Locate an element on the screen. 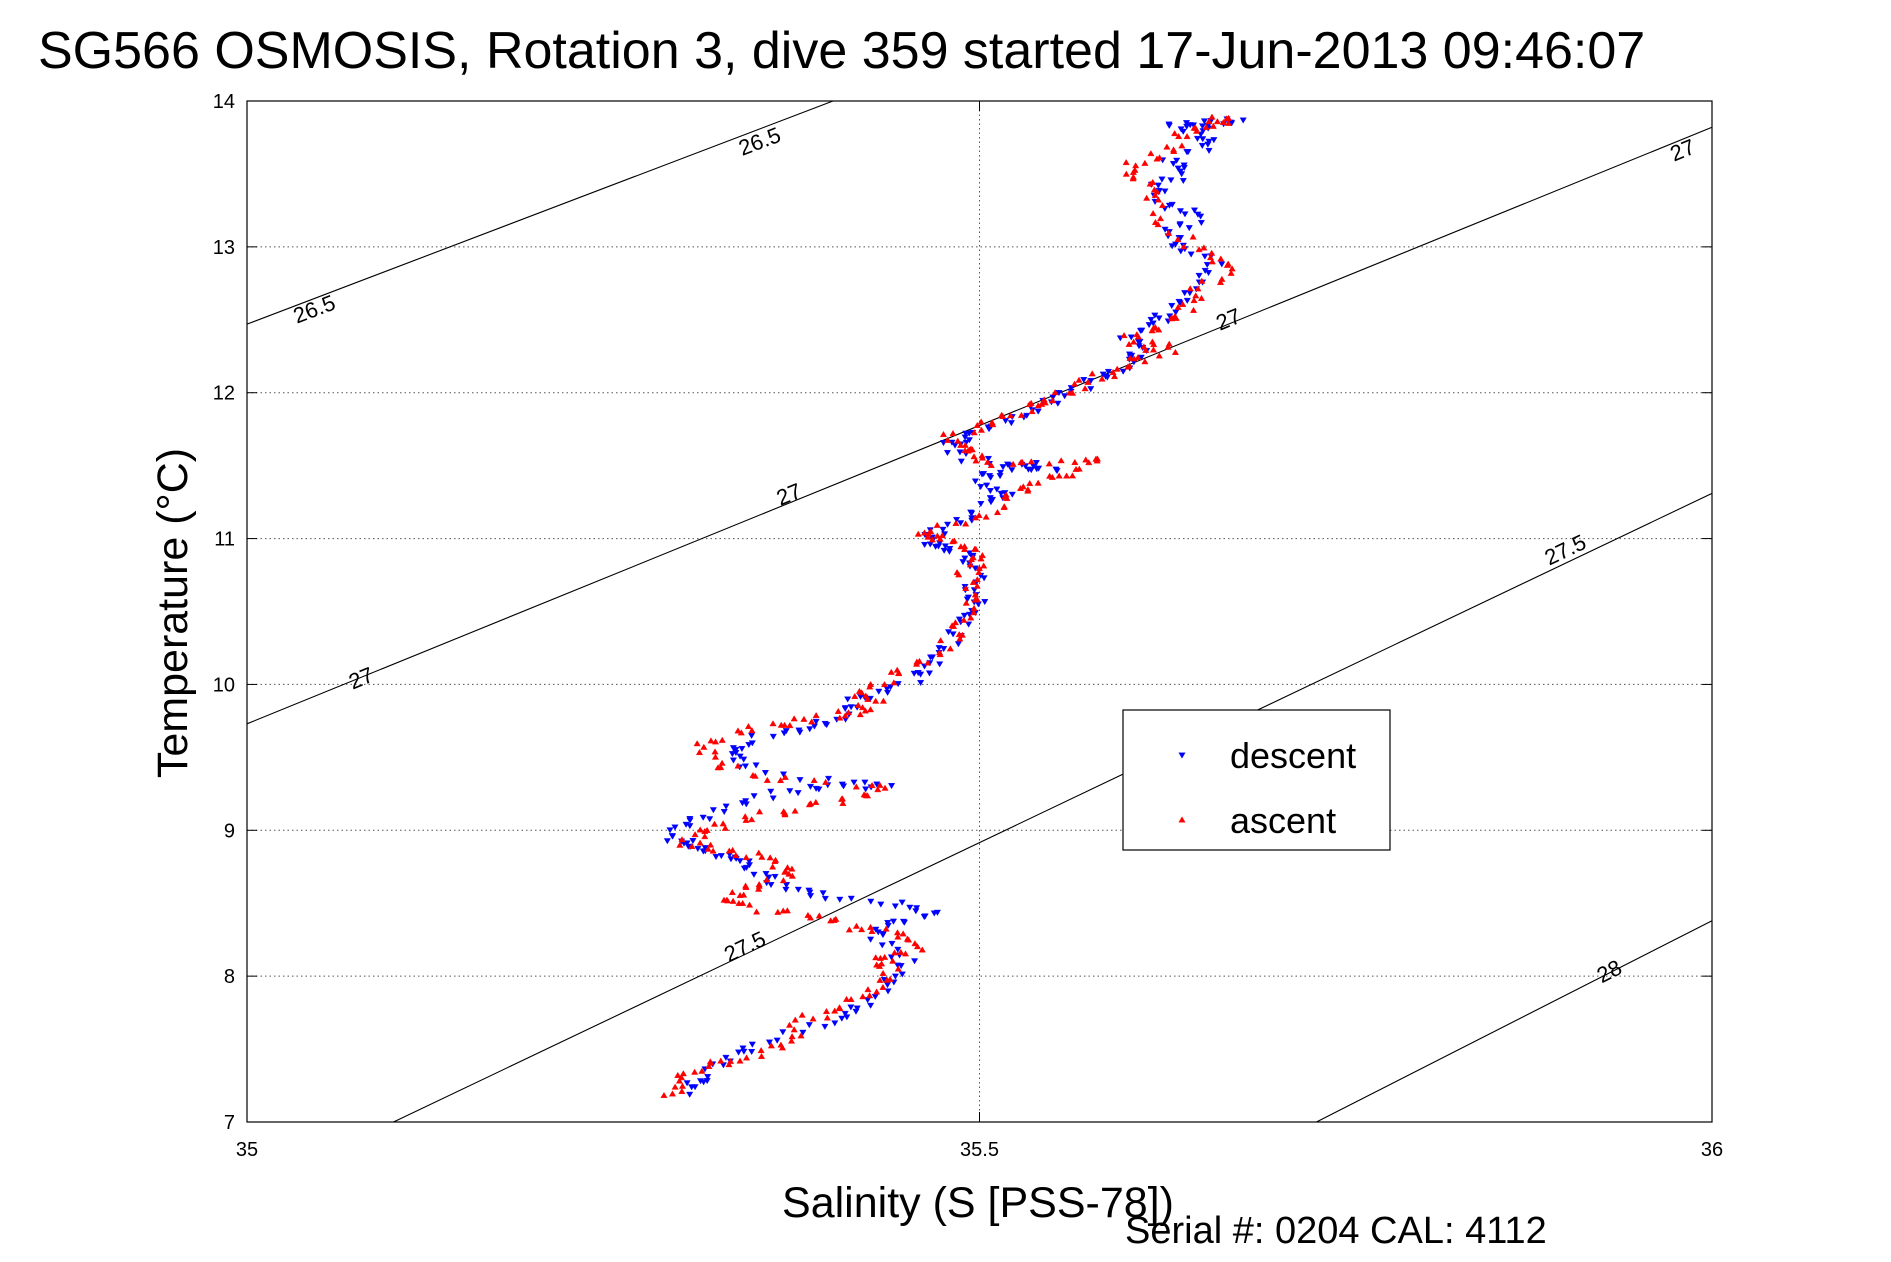 Image resolution: width=1891 pixels, height=1262 pixels. legend-marker-descent is located at coordinates (1182, 755).